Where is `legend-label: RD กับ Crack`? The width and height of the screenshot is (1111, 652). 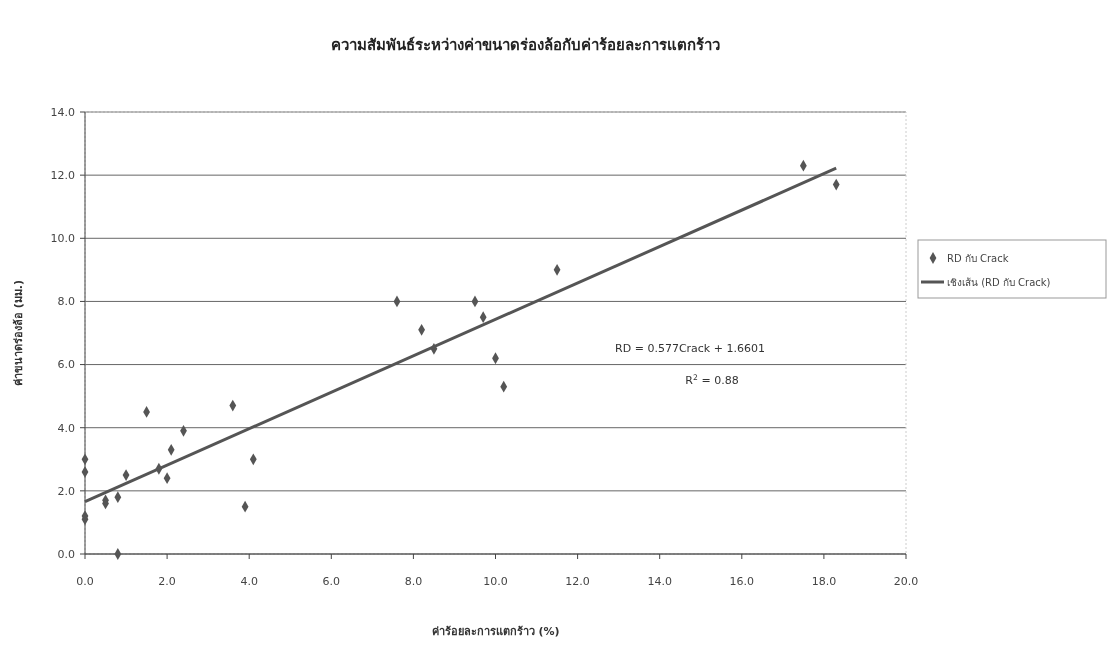
legend-label: RD กับ Crack is located at coordinates (978, 258).